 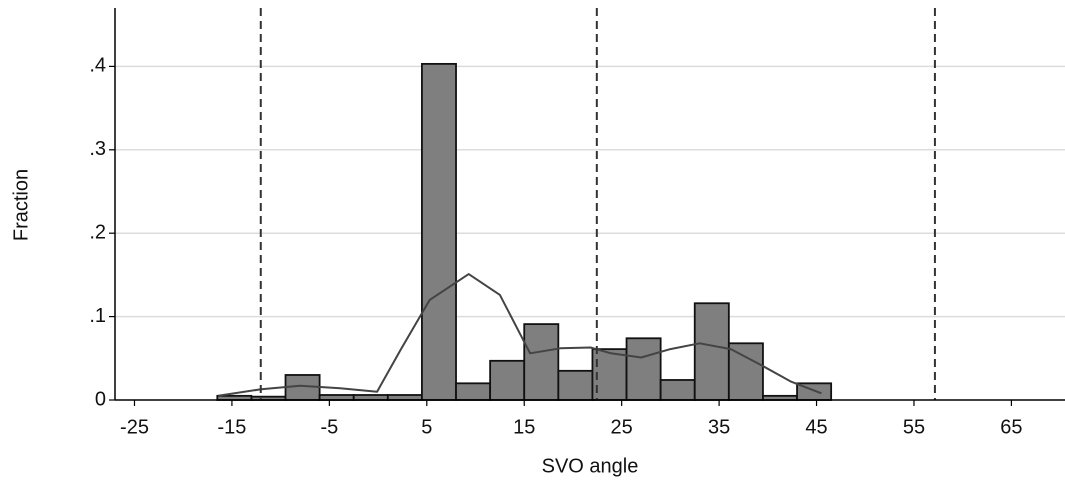 What do you see at coordinates (231, 427) in the screenshot?
I see `x-tick-label: -15` at bounding box center [231, 427].